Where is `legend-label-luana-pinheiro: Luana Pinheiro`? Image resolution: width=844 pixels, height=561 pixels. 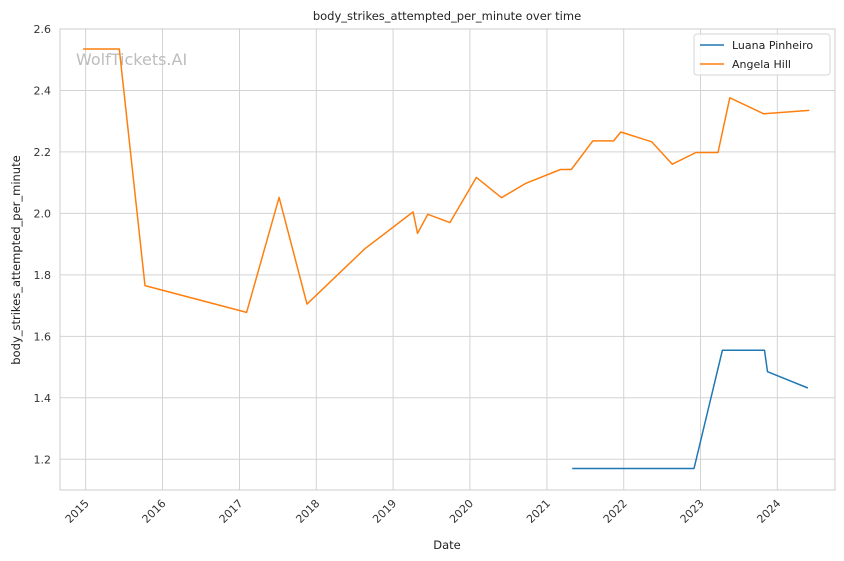
legend-label-luana-pinheiro: Luana Pinheiro is located at coordinates (772, 45).